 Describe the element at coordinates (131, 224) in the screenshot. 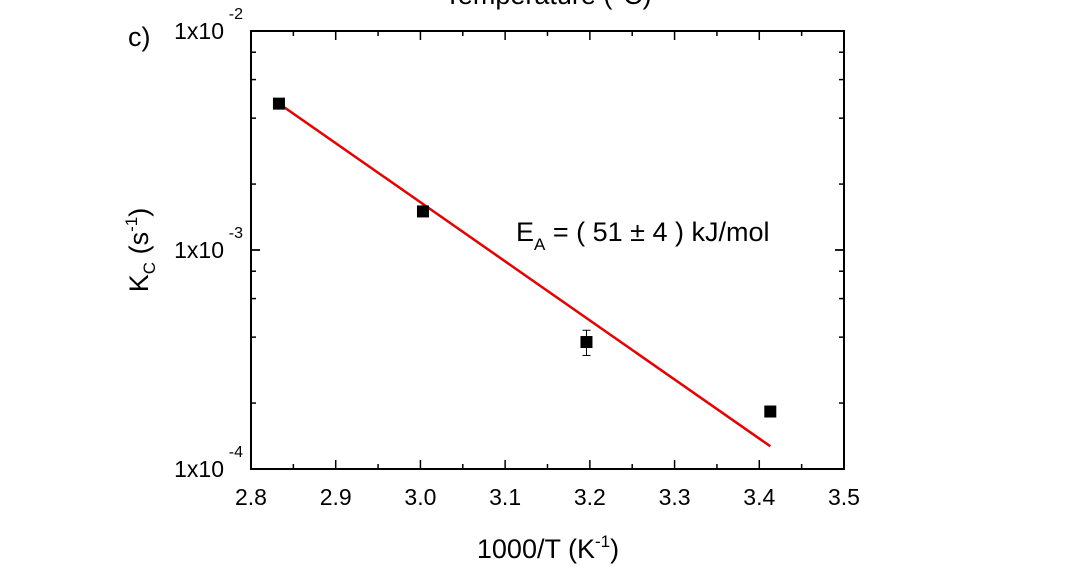

I see `y-axis-title-sup: -1` at that location.